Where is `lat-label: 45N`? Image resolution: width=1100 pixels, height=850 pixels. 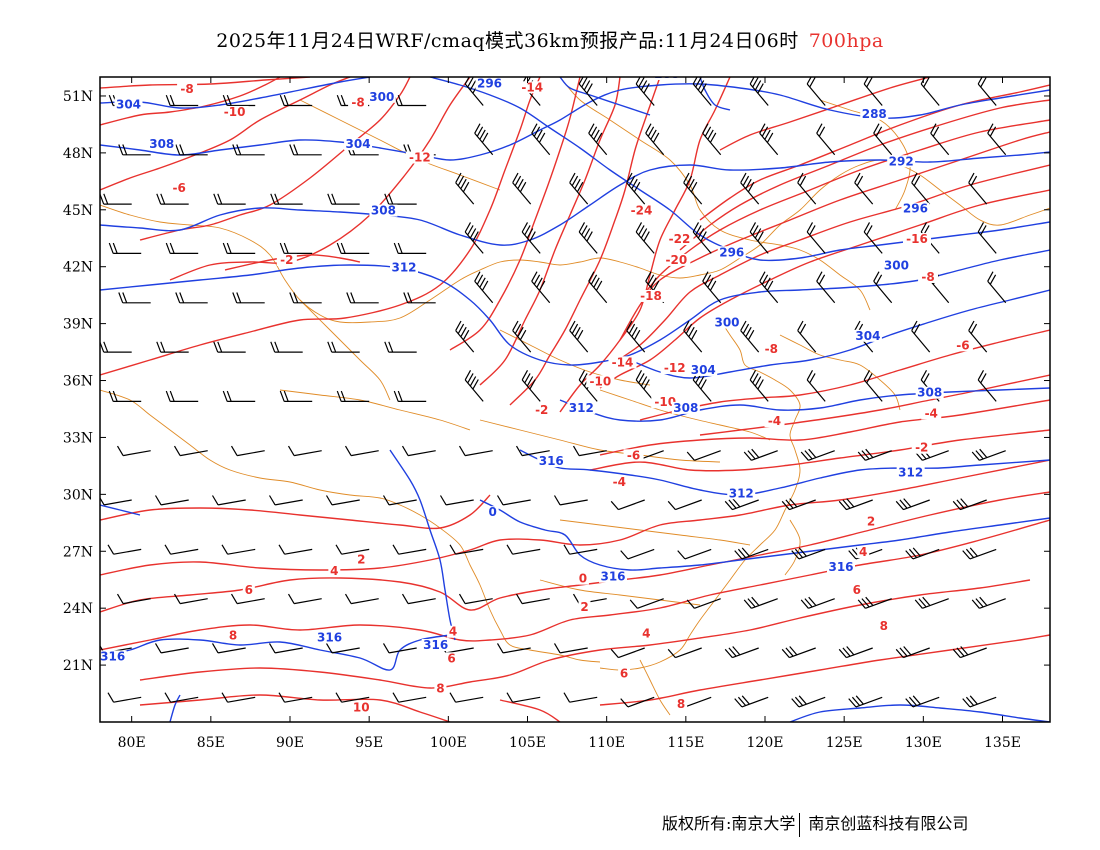 lat-label: 45N is located at coordinates (78, 211).